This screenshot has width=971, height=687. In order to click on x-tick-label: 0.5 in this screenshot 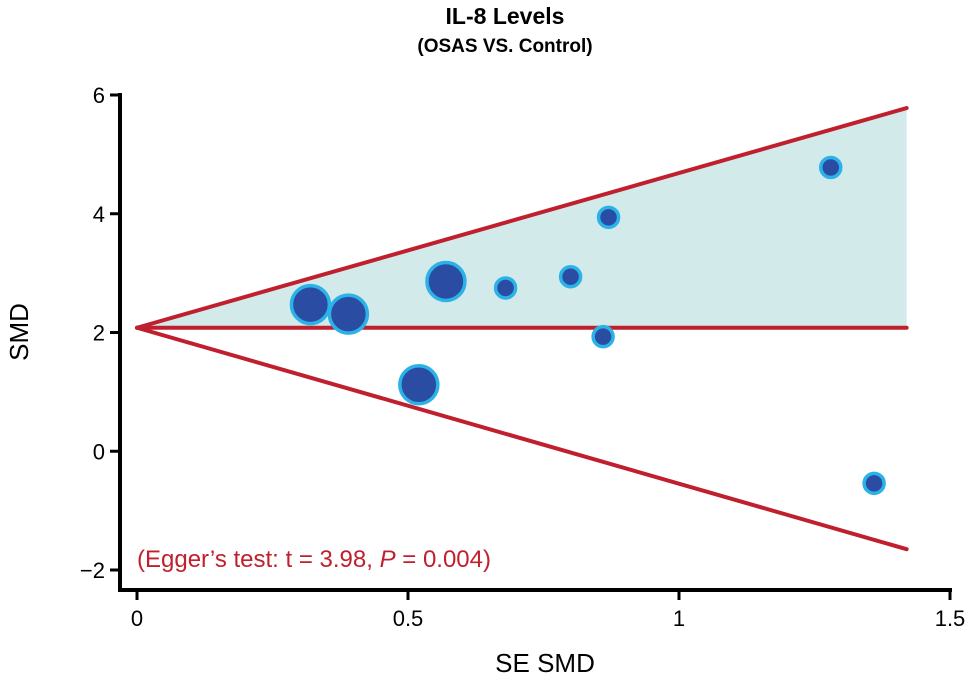, I will do `click(408, 618)`.